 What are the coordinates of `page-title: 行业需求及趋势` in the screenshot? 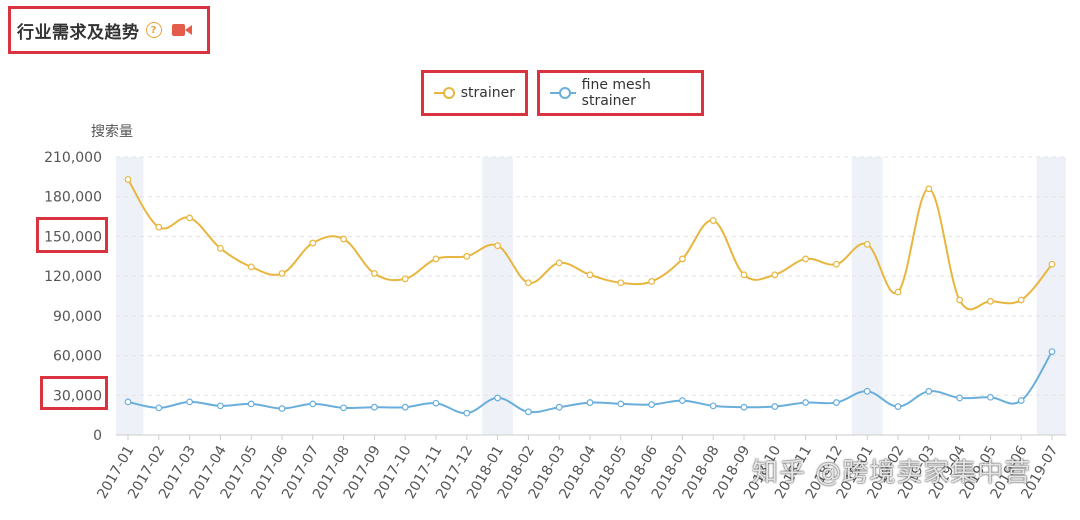 It's located at (78, 32).